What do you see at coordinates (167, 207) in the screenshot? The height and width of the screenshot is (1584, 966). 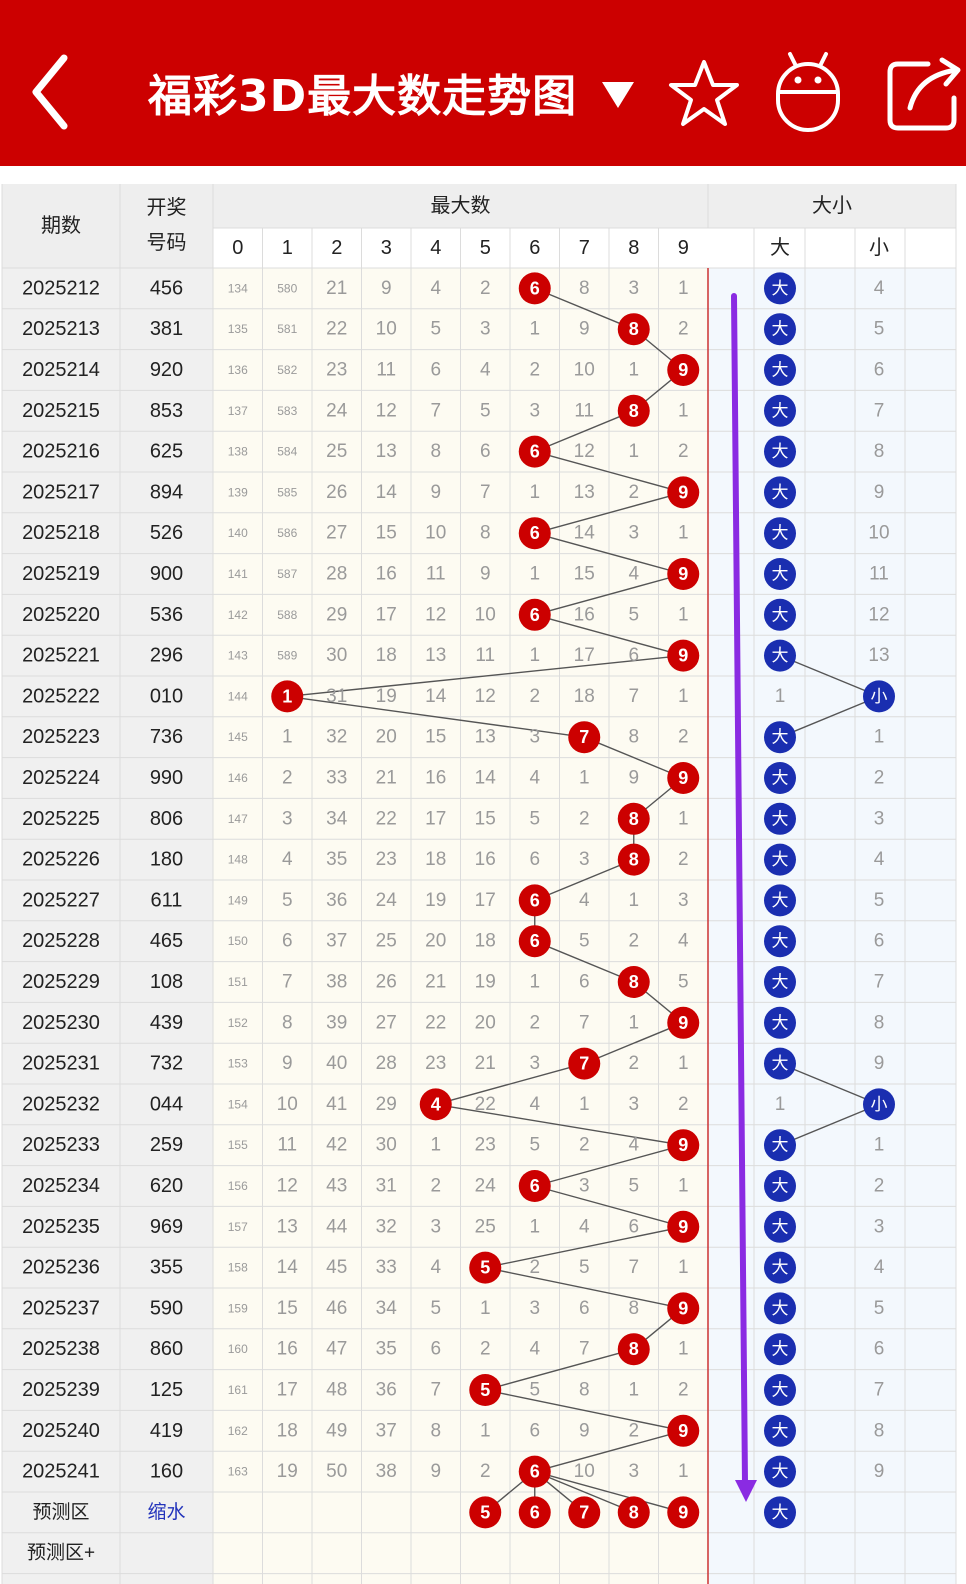 I see `col-header-draw-line1: 开奖` at bounding box center [167, 207].